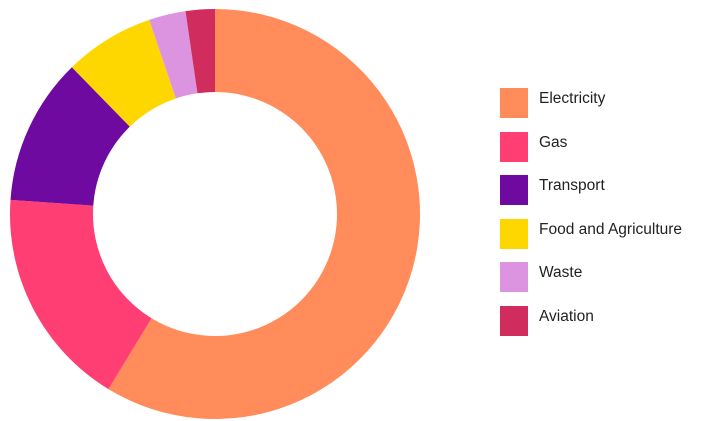 This screenshot has height=421, width=706. What do you see at coordinates (611, 229) in the screenshot?
I see `legend-label-food-and-agriculture: Food and Agriculture` at bounding box center [611, 229].